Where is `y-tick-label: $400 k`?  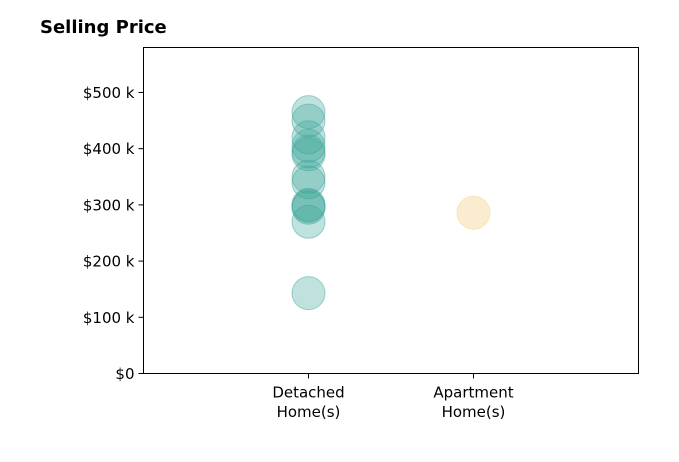 y-tick-label: $400 k is located at coordinates (109, 149).